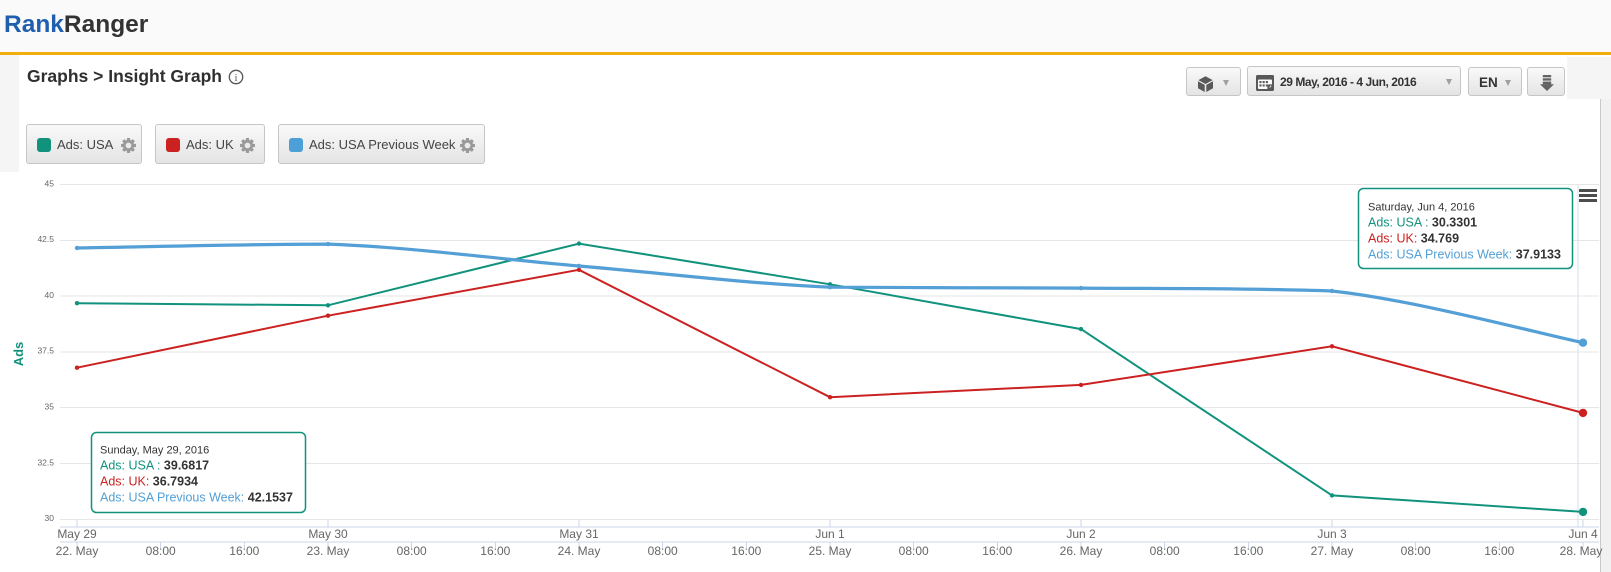 This screenshot has height=572, width=1611. I want to click on svg-text: 40, so click(50, 295).